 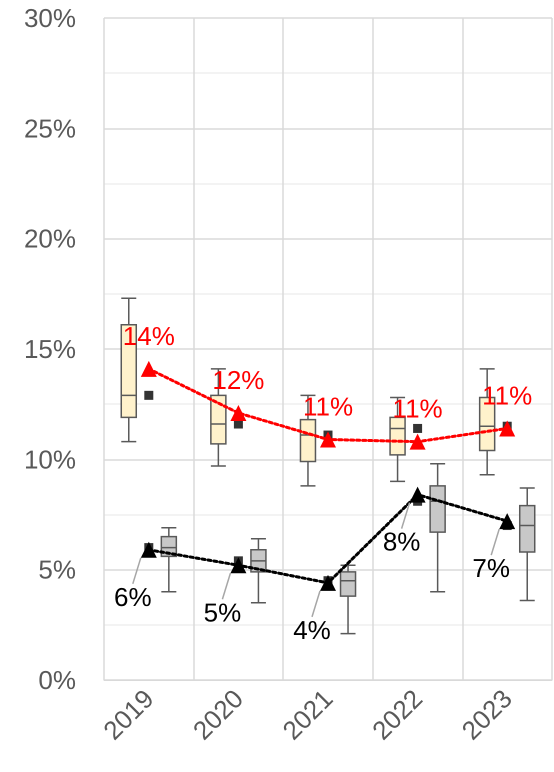 I want to click on y-tick-label: 25%, so click(x=50, y=128).